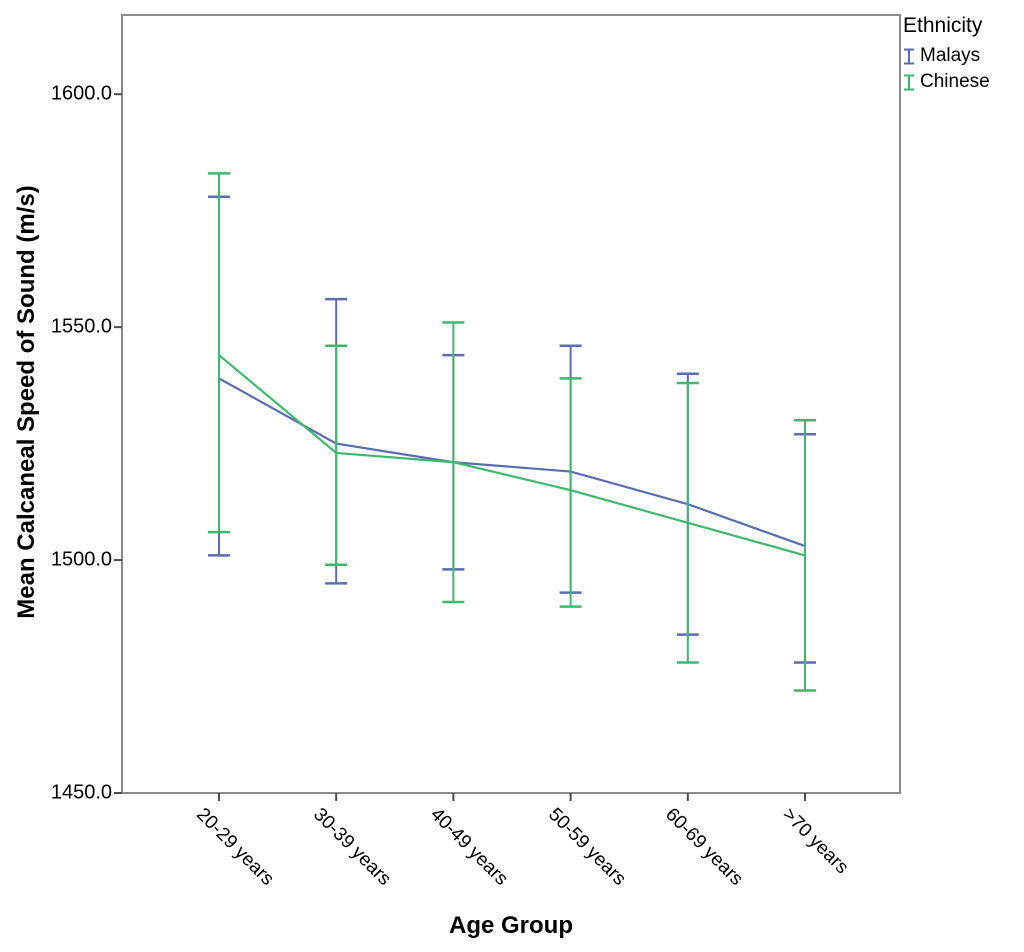  What do you see at coordinates (352, 847) in the screenshot?
I see `x-tick-label: 30-39 years` at bounding box center [352, 847].